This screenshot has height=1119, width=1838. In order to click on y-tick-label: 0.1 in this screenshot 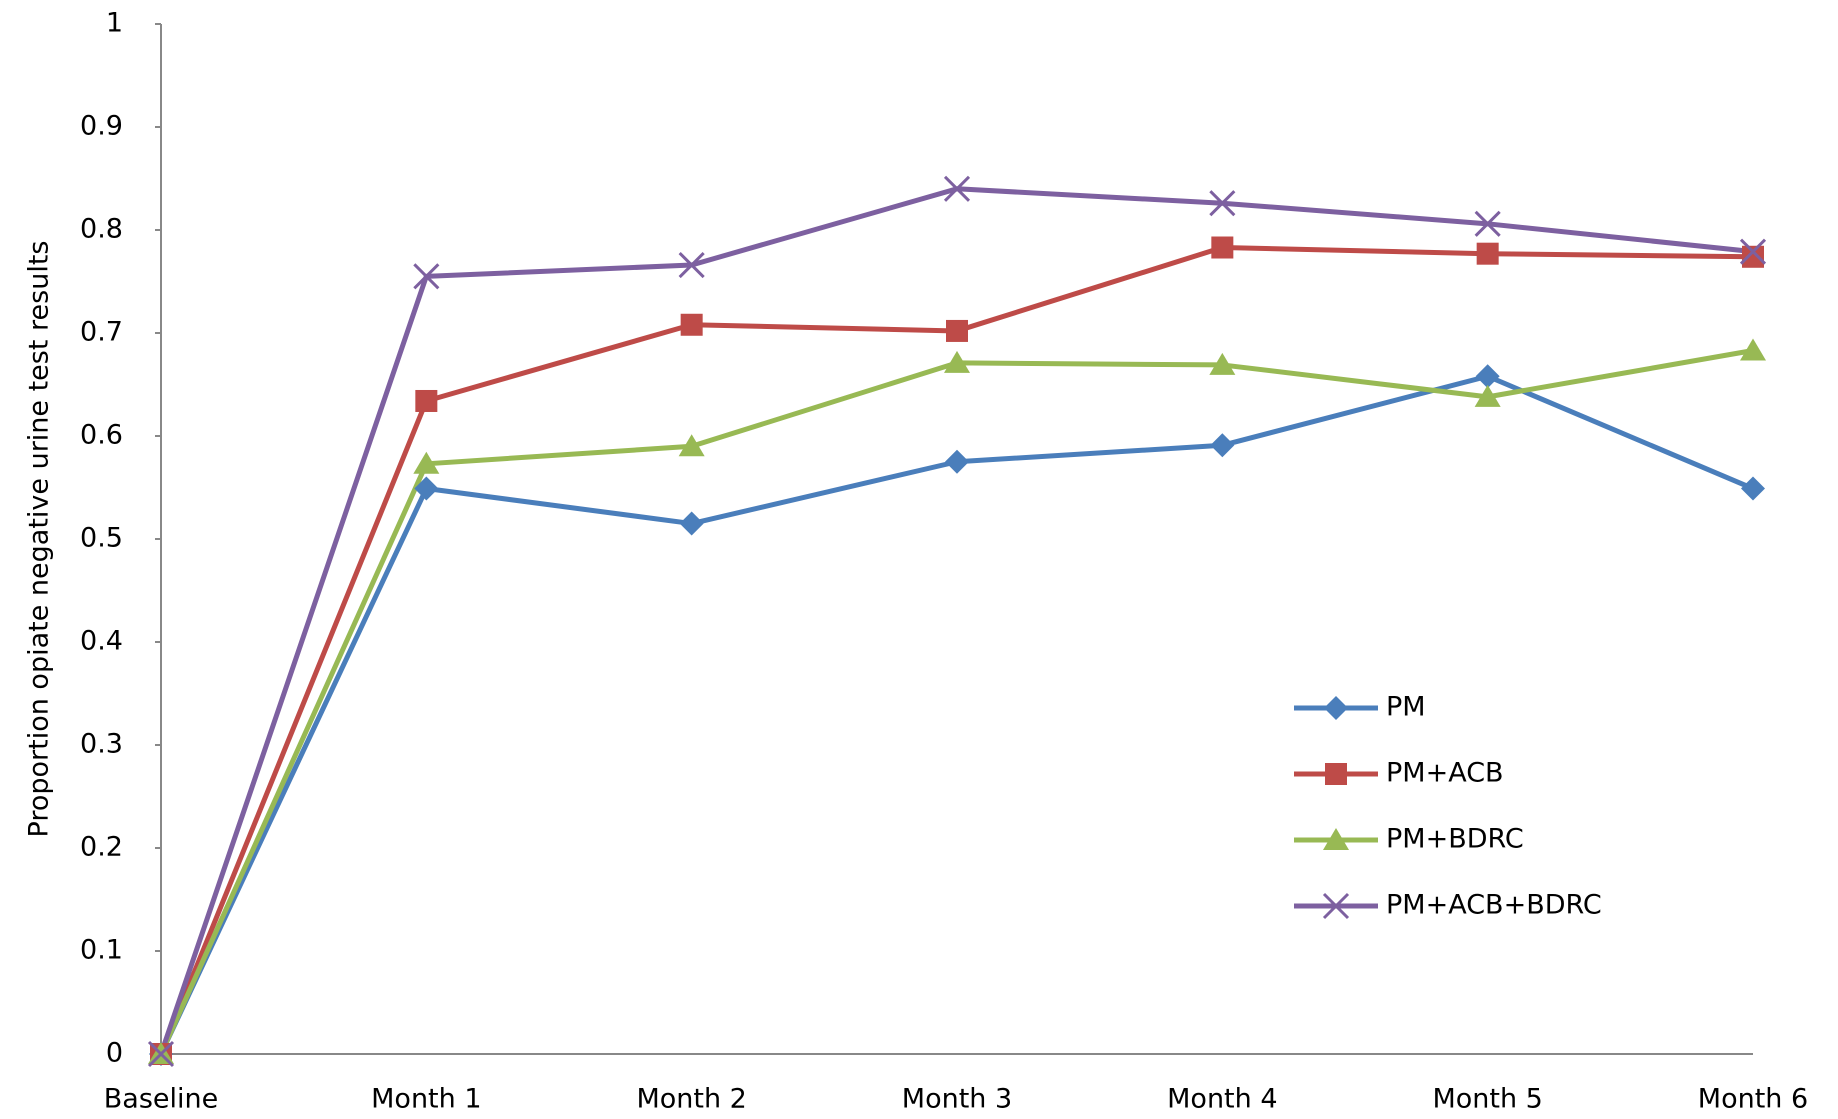, I will do `click(101, 950)`.